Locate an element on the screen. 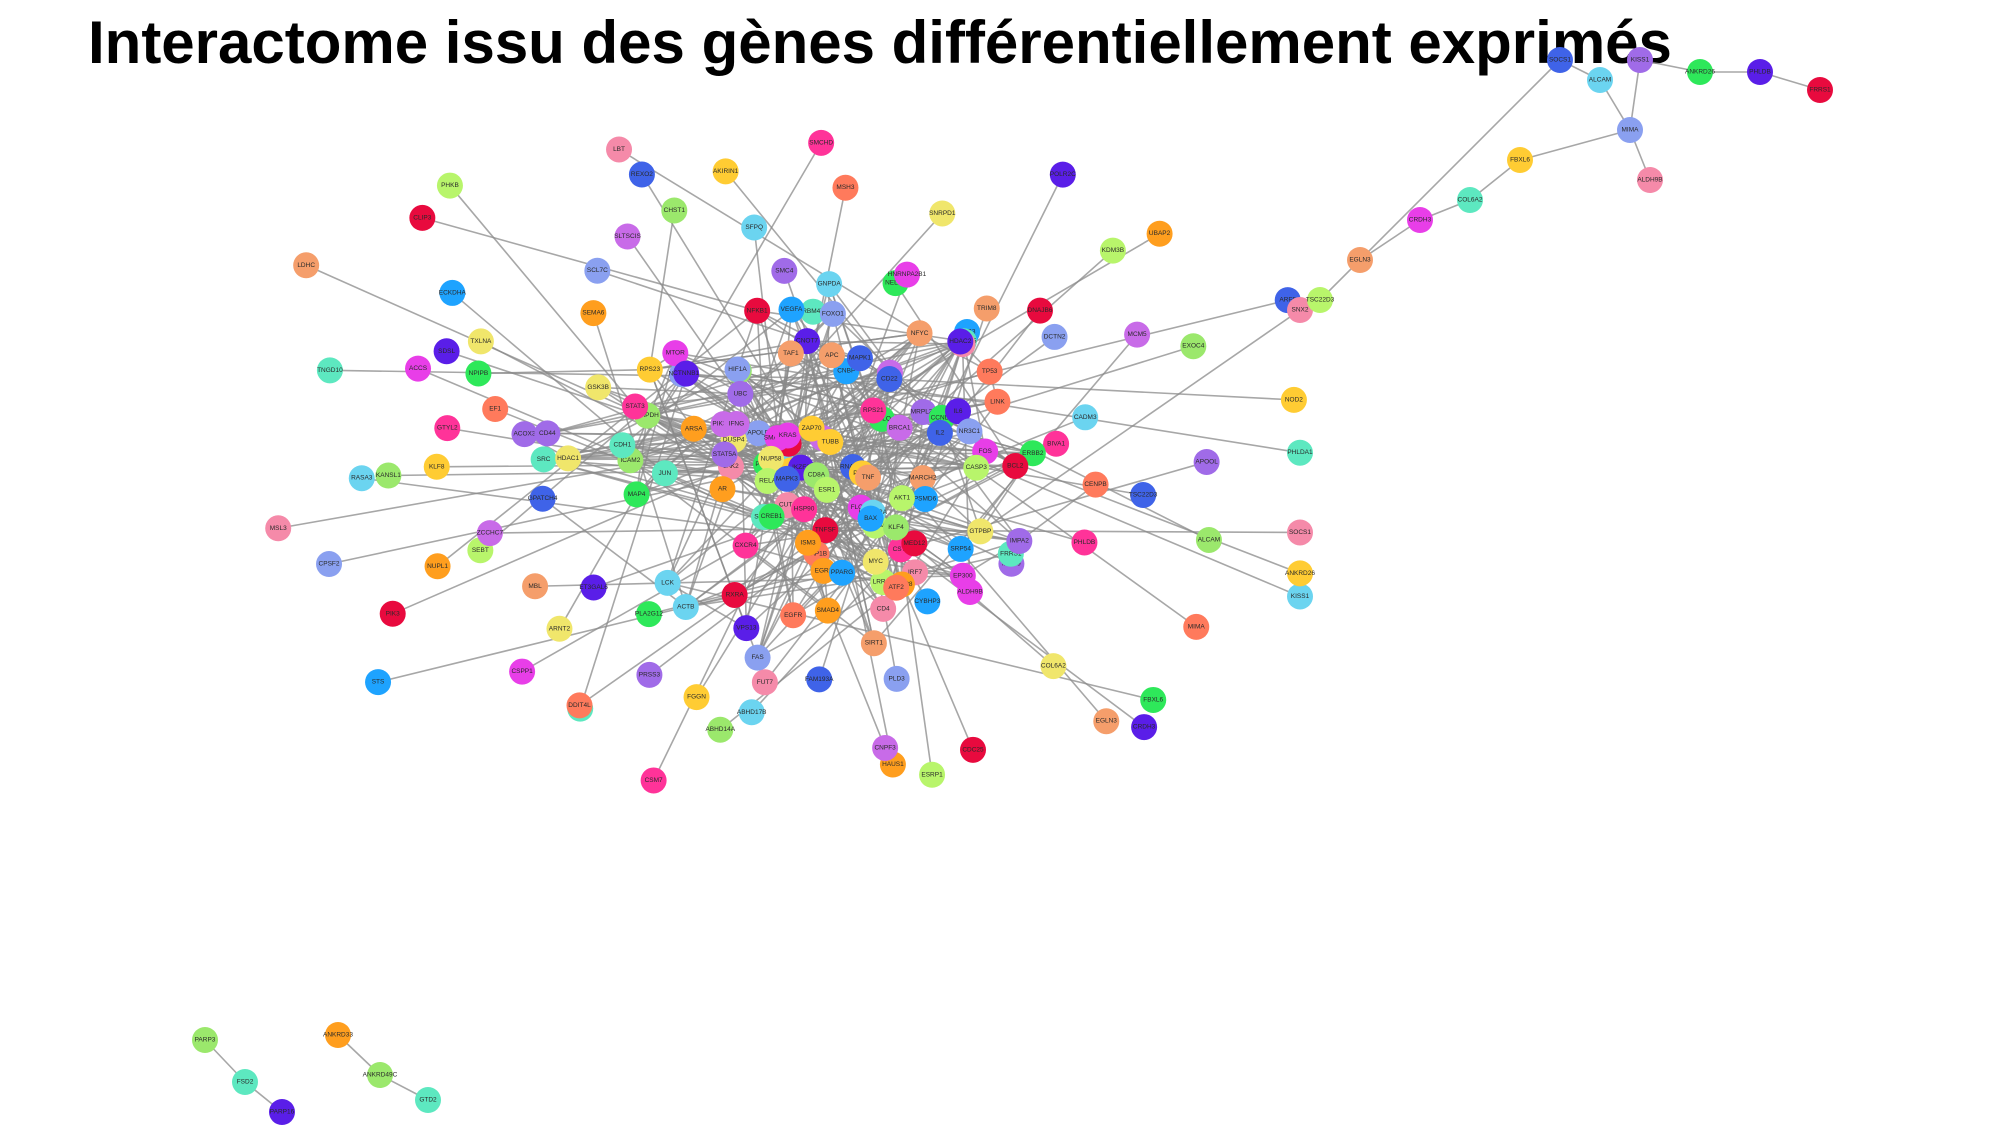  gene-node: CDC25 is located at coordinates (973, 749).